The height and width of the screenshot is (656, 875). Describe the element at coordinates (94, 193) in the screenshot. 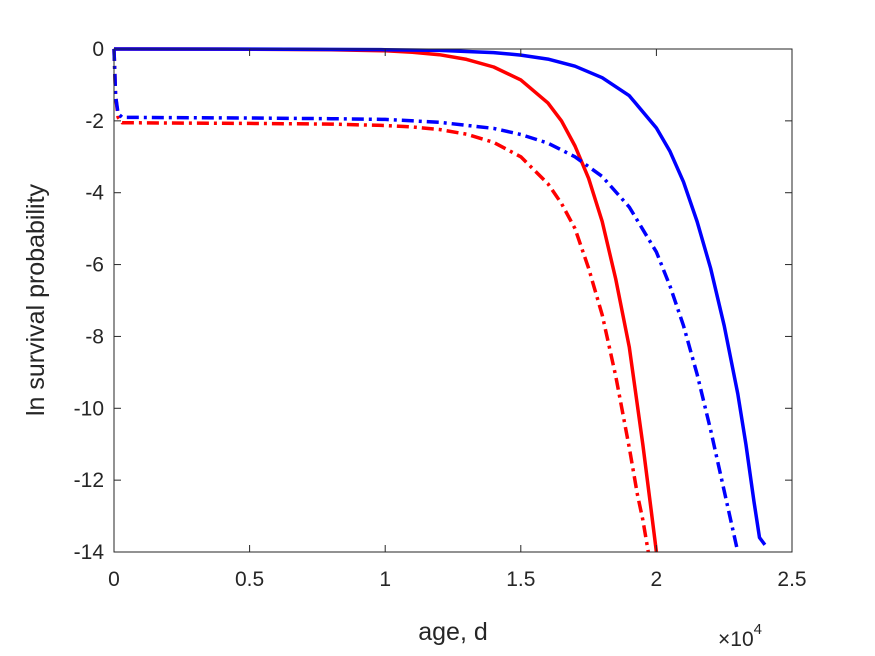

I see `y-tick-label-2: -4` at that location.